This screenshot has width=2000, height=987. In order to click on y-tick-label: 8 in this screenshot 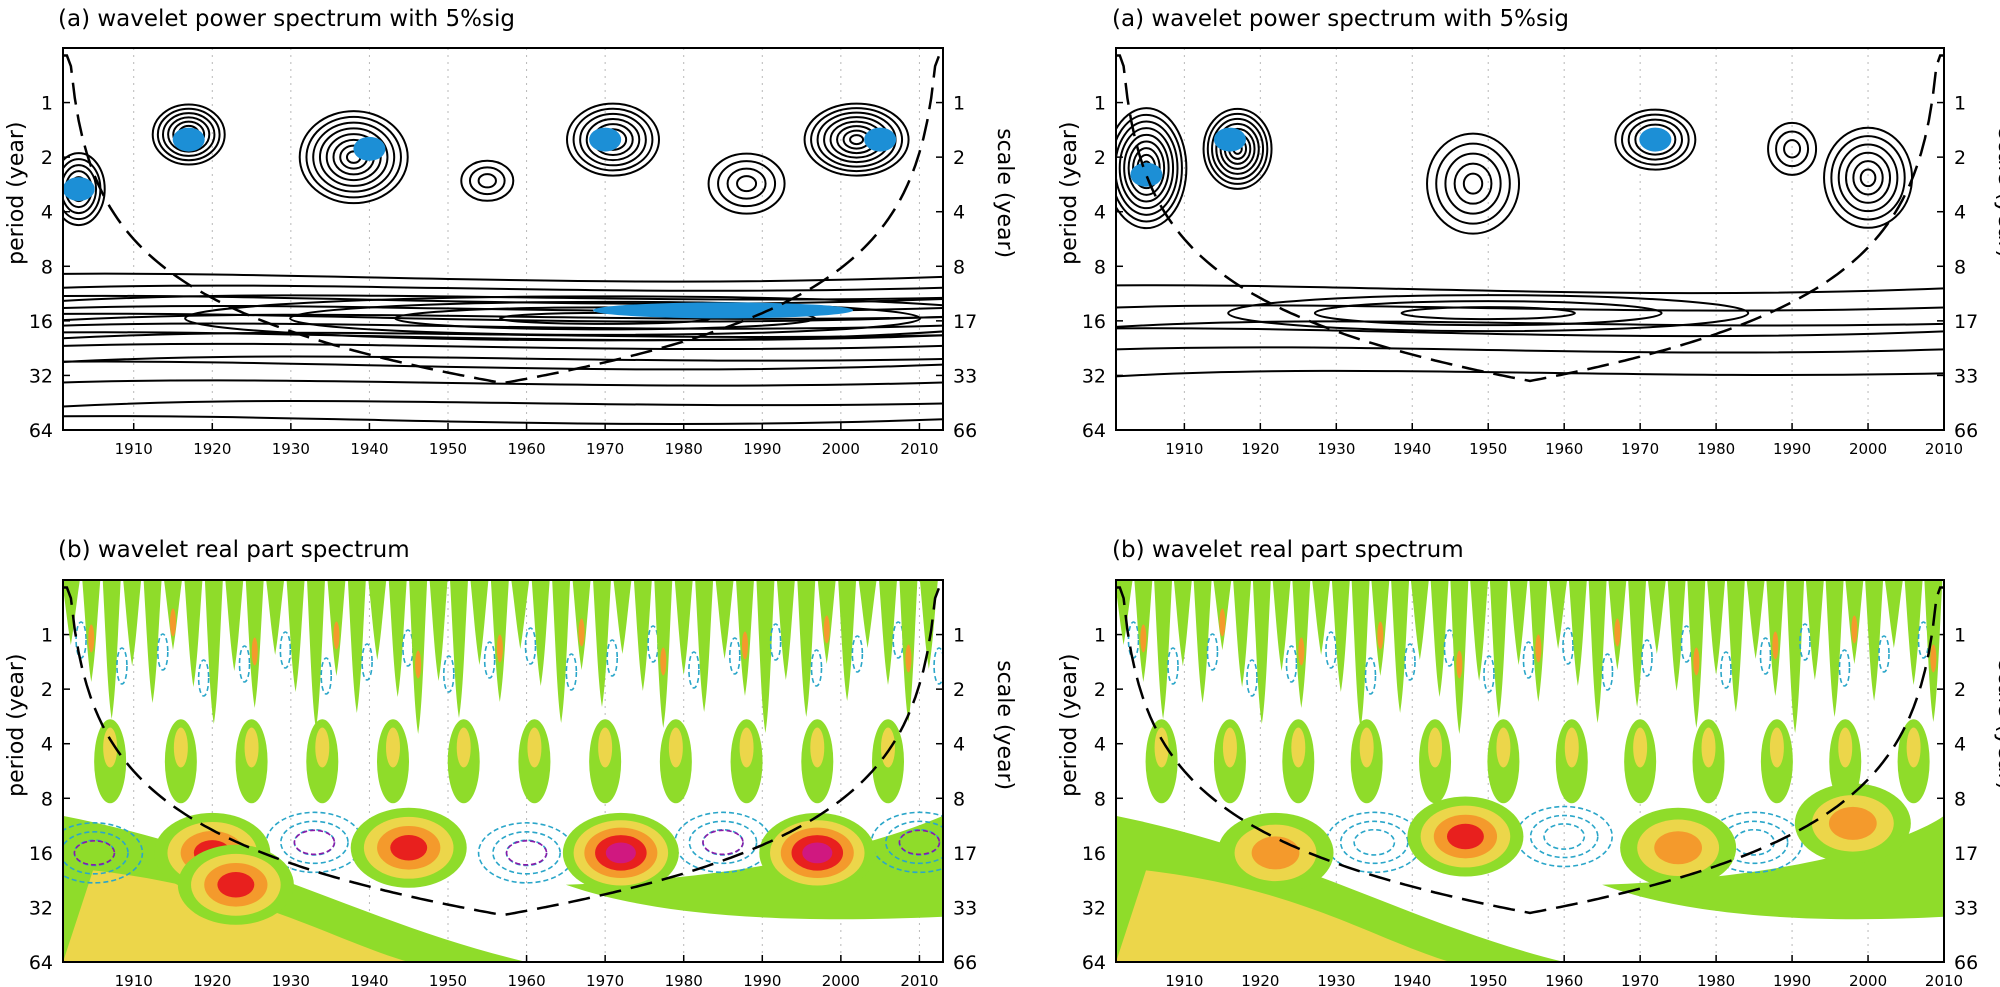, I will do `click(47, 267)`.